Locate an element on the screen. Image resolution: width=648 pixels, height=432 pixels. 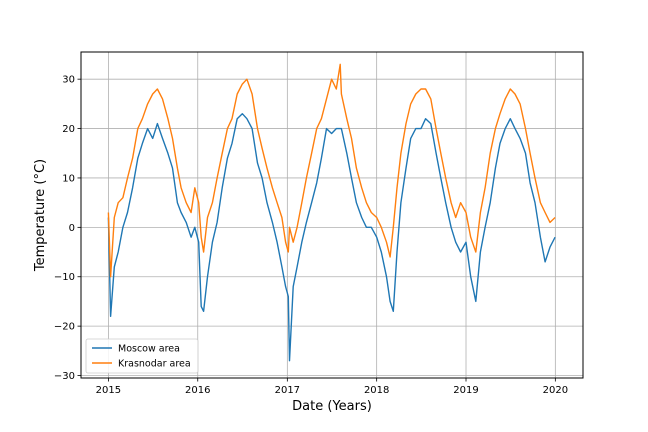
y-tick-label: 10 is located at coordinates (68, 178).